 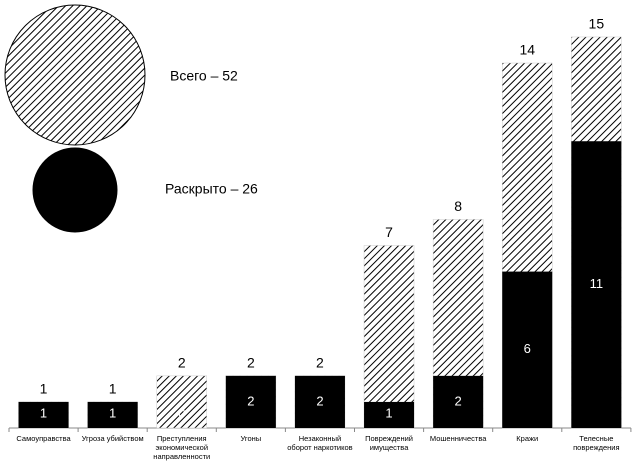 I want to click on x-tick-label: Мошенничества, so click(x=458, y=438).